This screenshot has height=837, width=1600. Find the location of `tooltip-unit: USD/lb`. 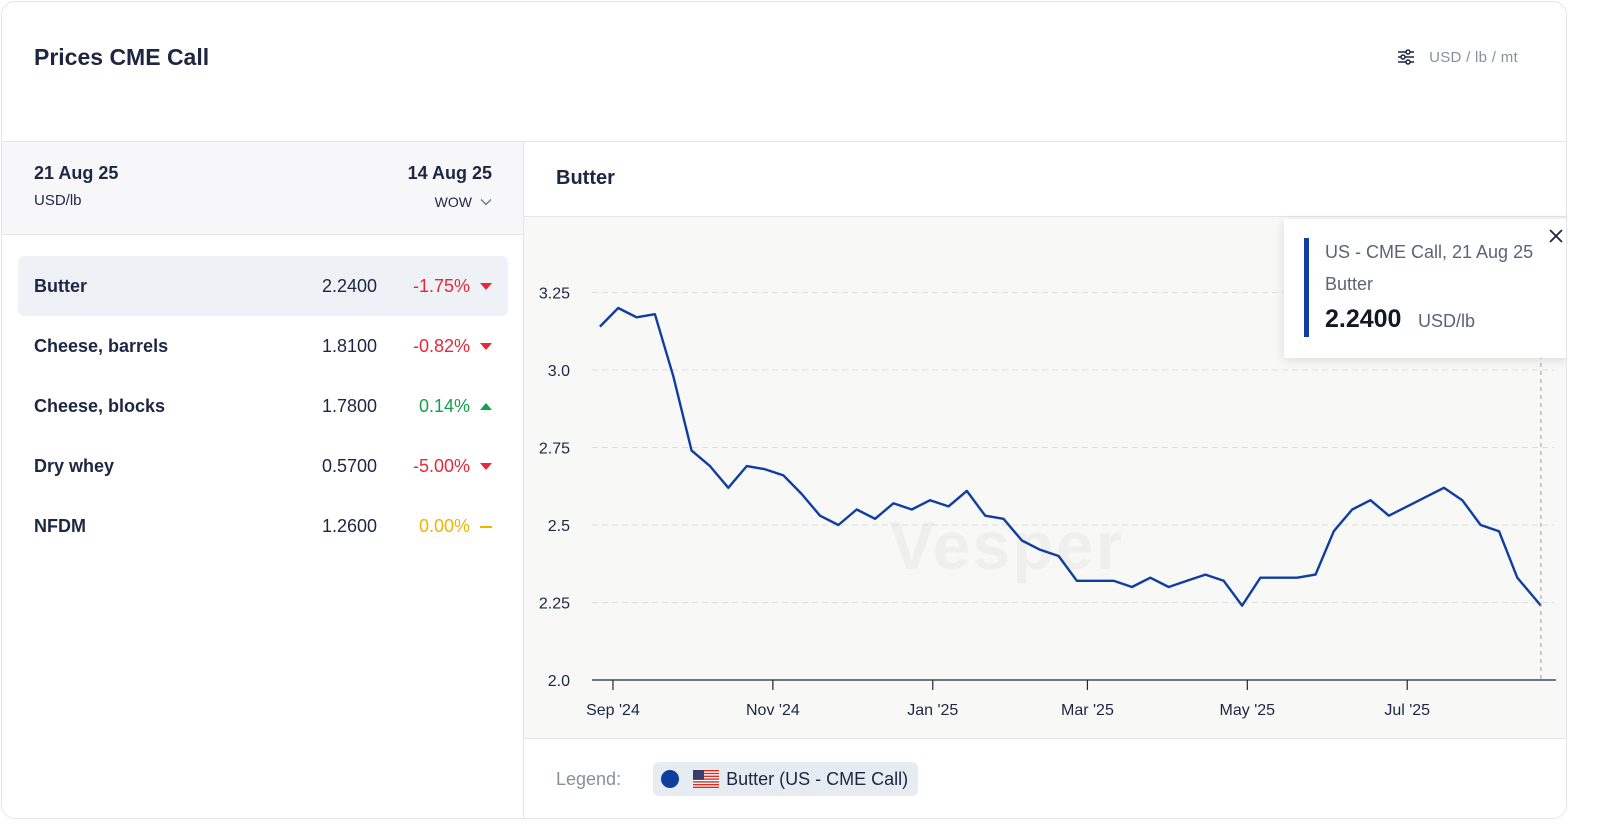

tooltip-unit: USD/lb is located at coordinates (1447, 321).